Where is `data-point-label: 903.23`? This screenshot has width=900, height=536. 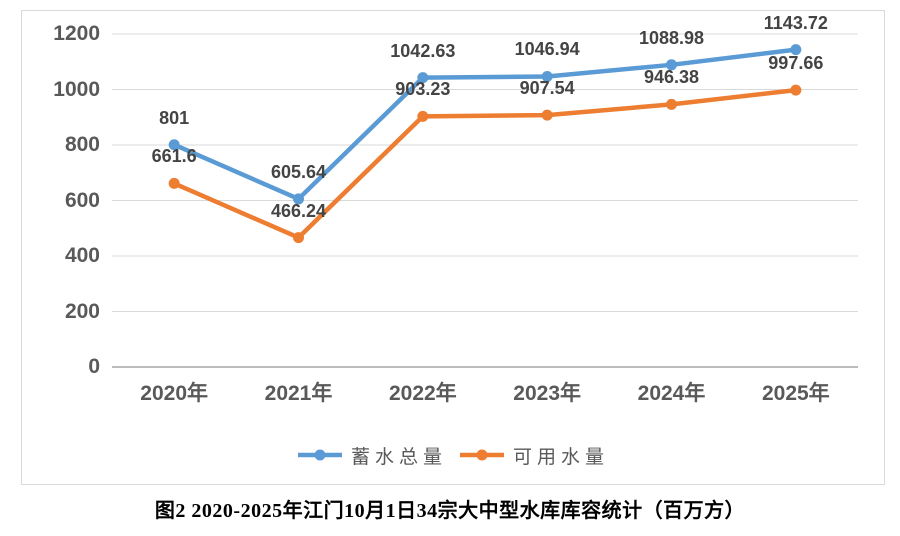 data-point-label: 903.23 is located at coordinates (423, 89).